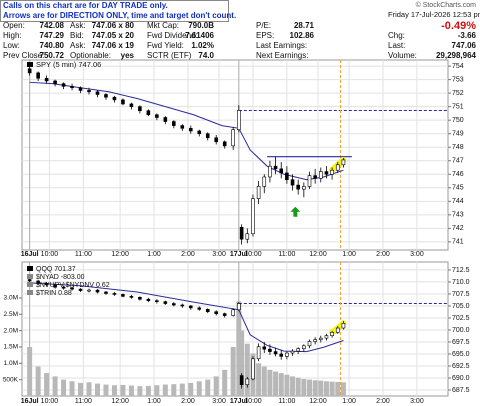  I want to click on quote-value: 747.05 x 20, so click(113, 35).